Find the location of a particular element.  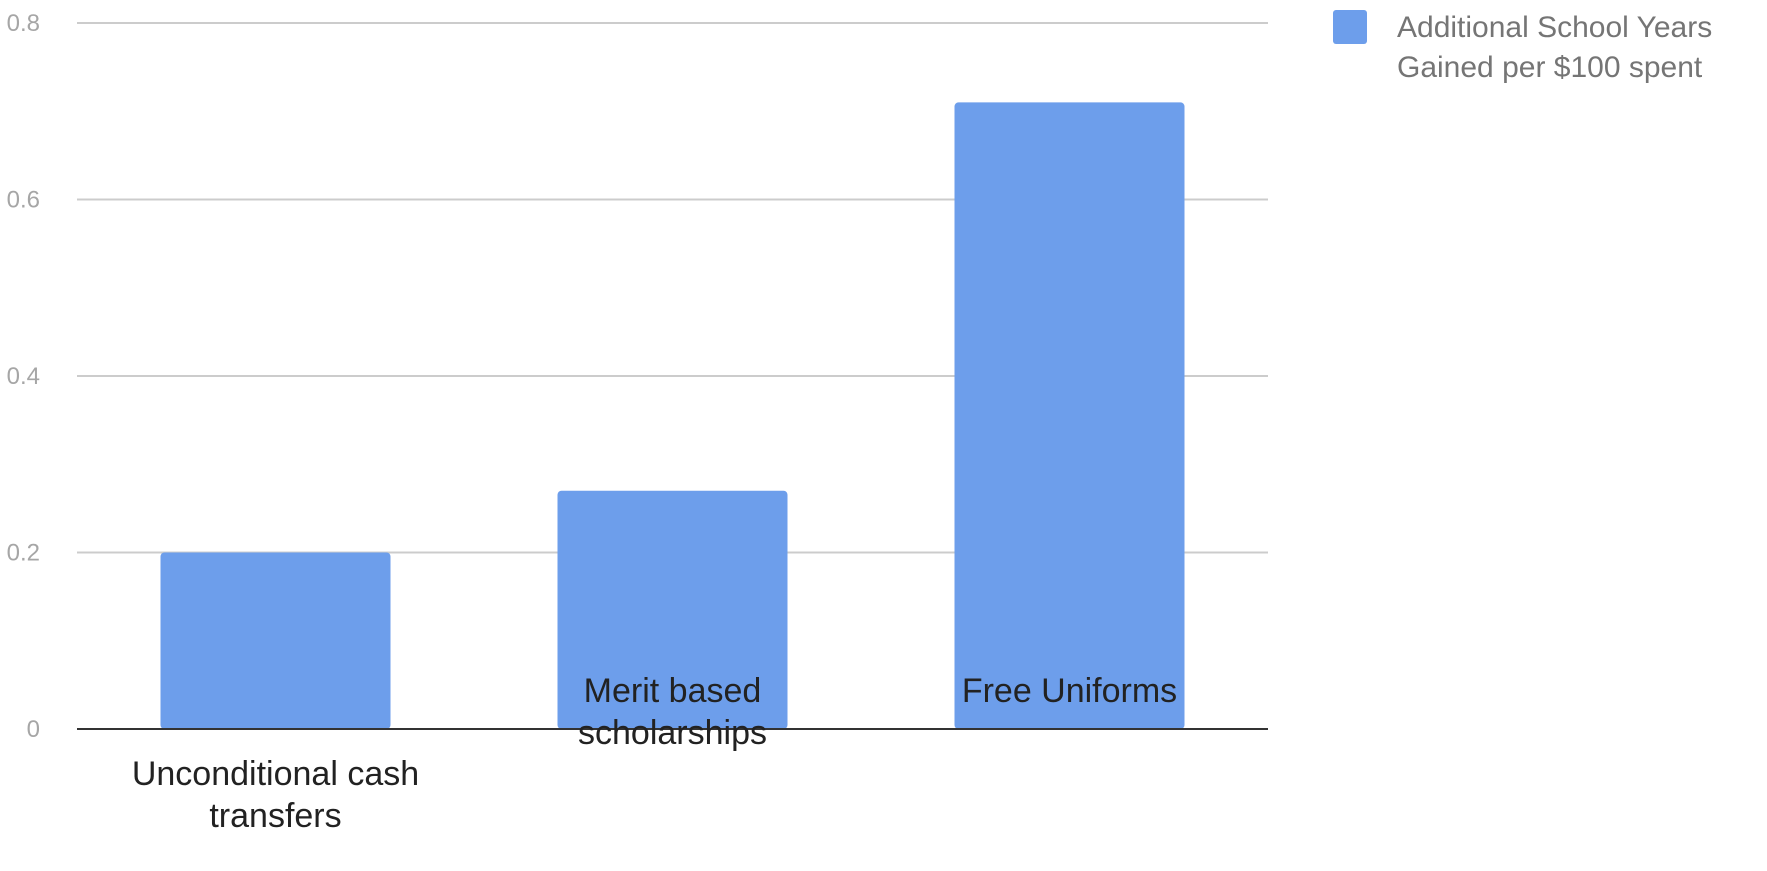

y-tick-label: 0.4 is located at coordinates (23, 376).